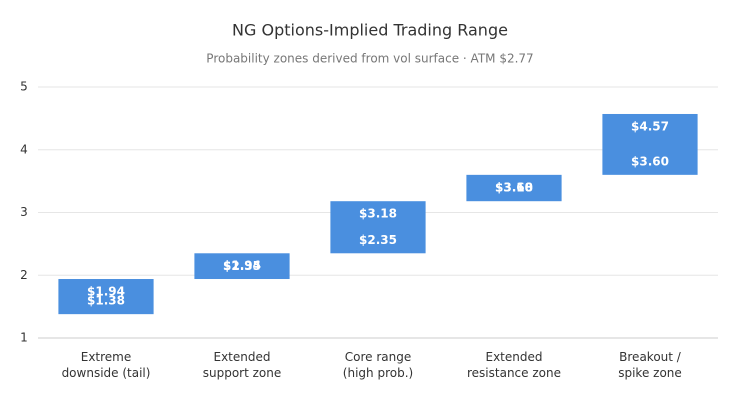  I want to click on y-tick-label: 4, so click(24, 149).